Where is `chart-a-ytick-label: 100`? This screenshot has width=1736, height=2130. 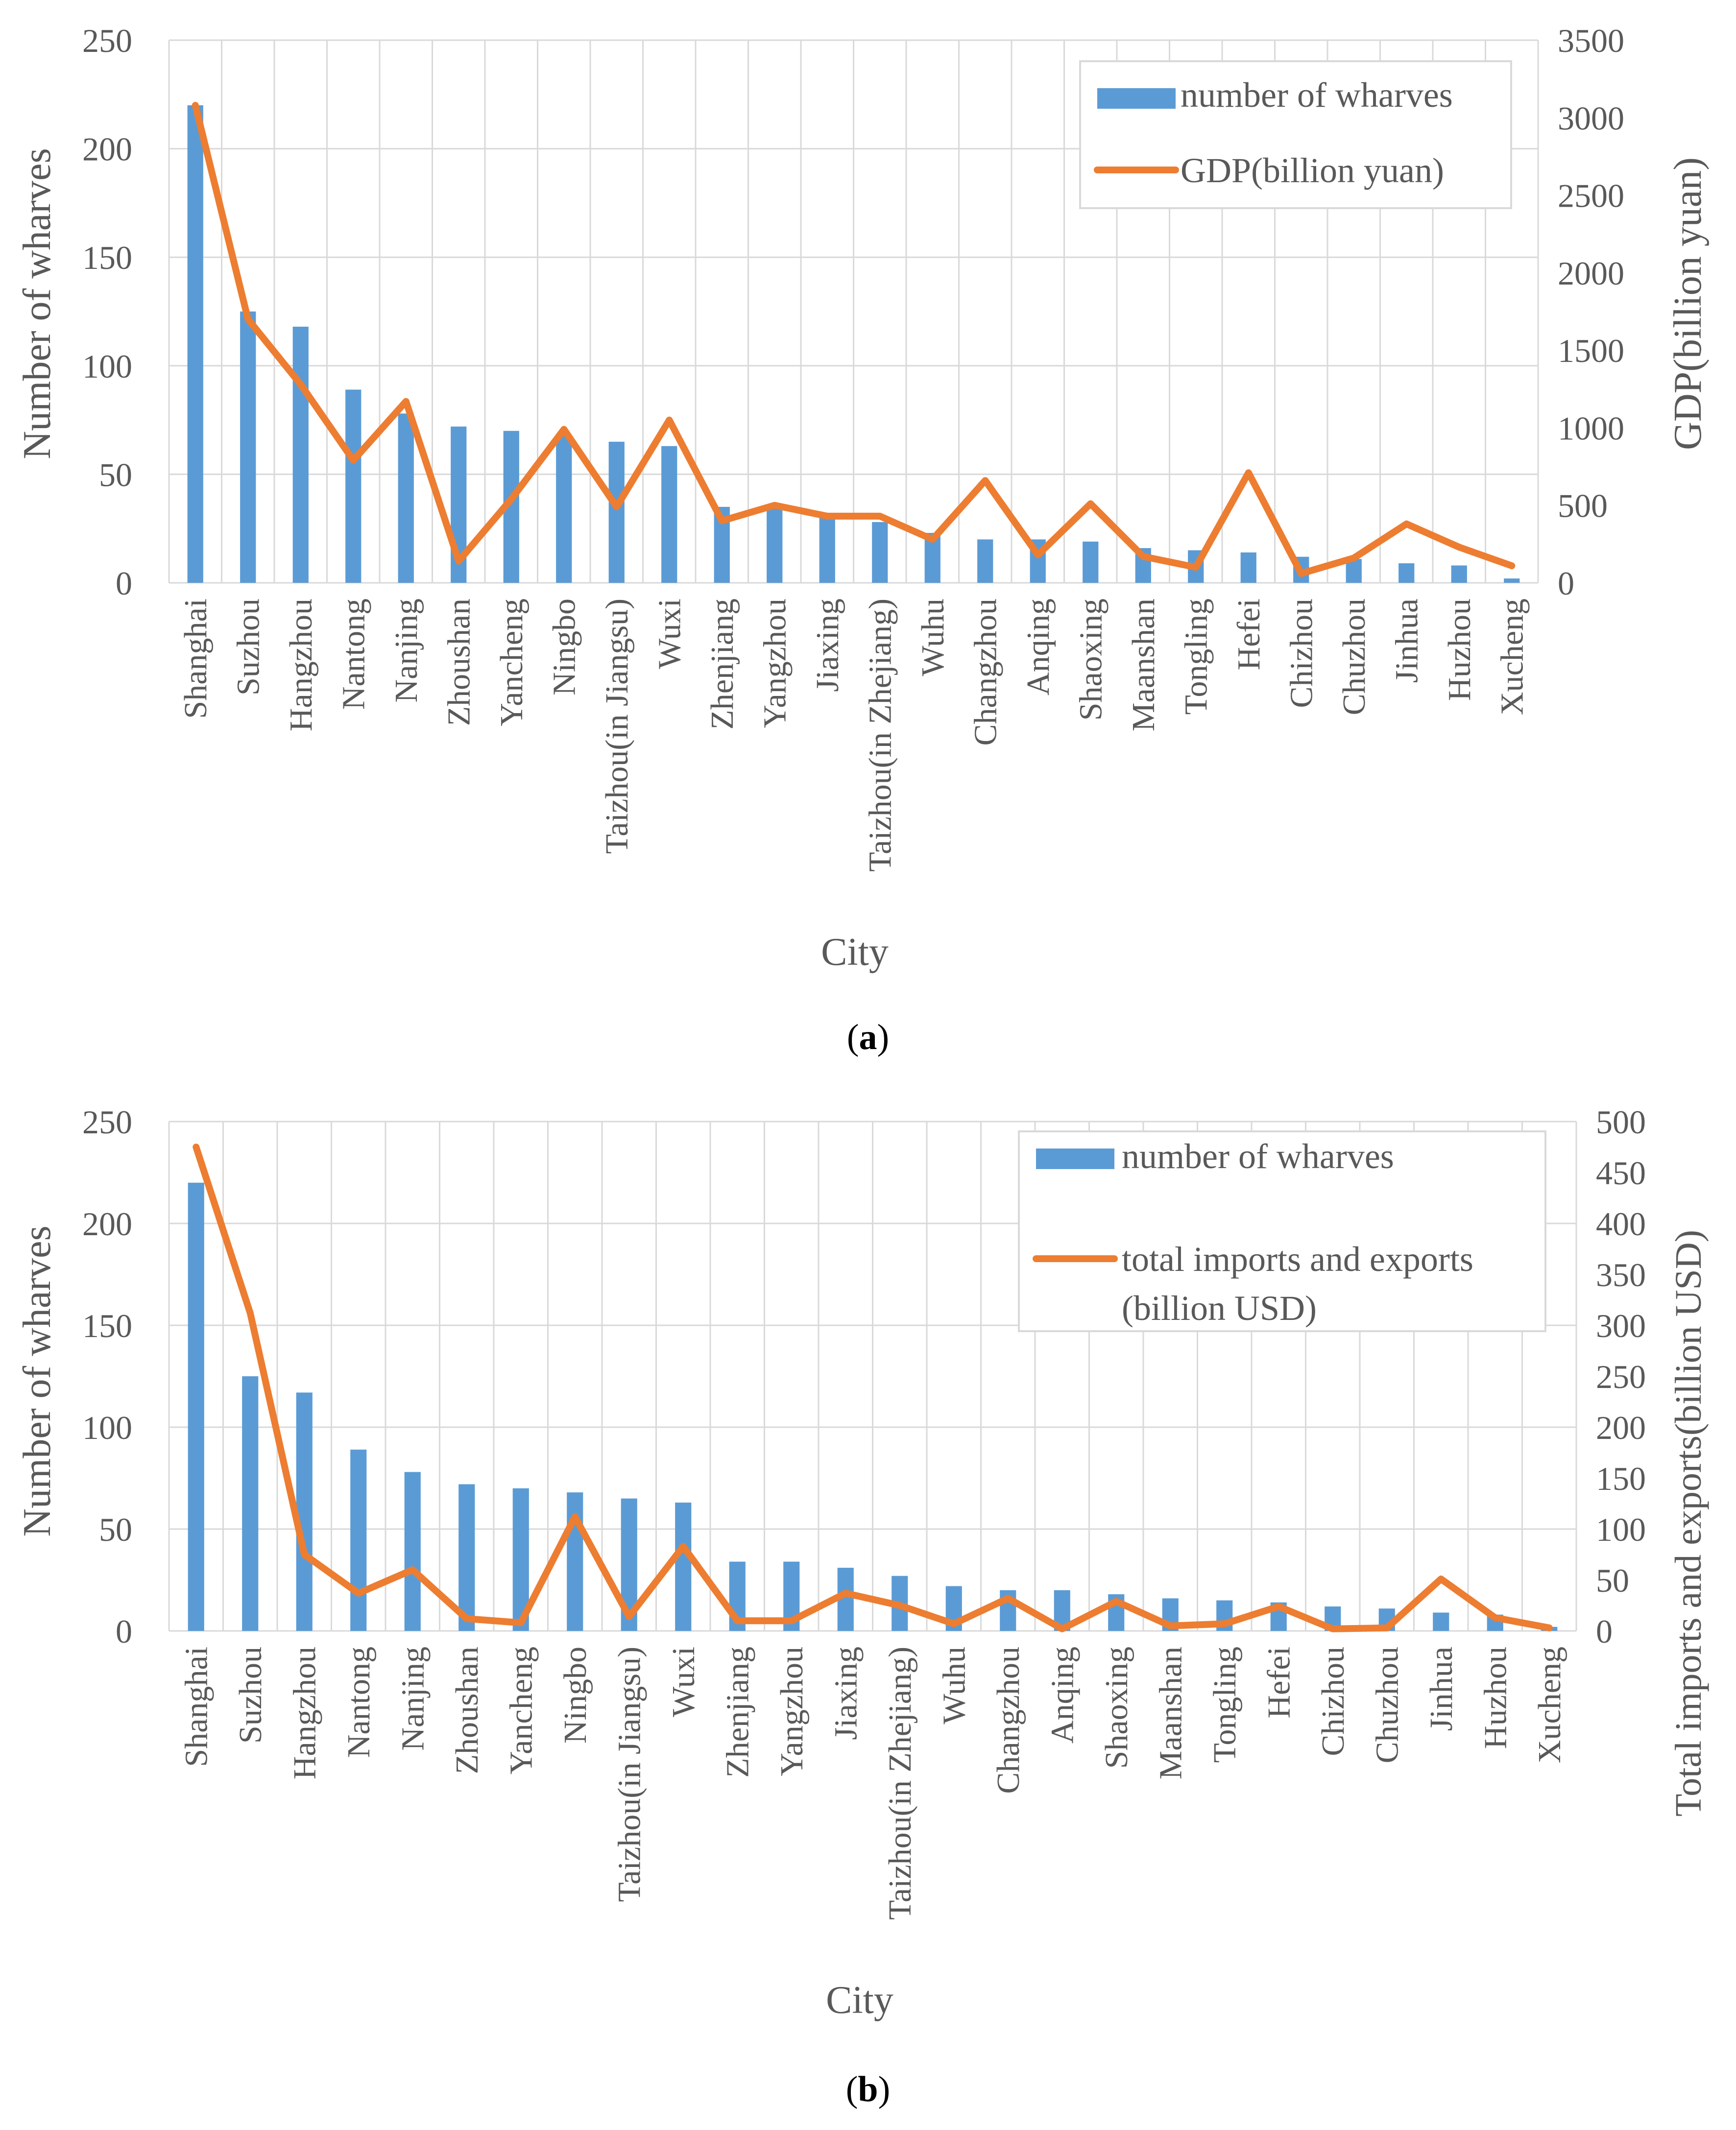
chart-a-ytick-label: 100 is located at coordinates (107, 366).